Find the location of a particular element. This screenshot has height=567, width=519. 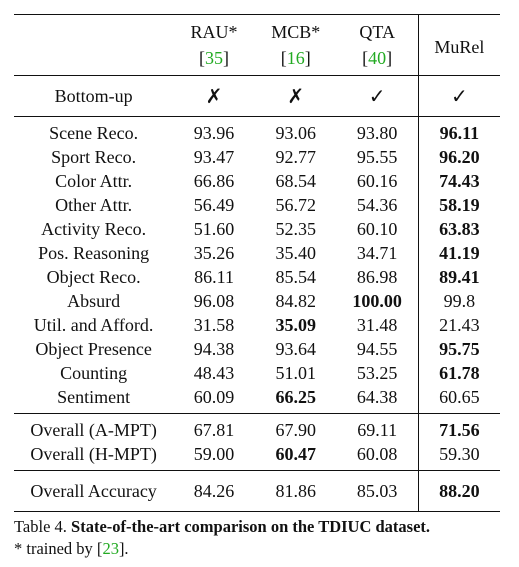

table-row: Pos. Reasoning 35.26 35.40 34.71 41.19 is located at coordinates (257, 253).